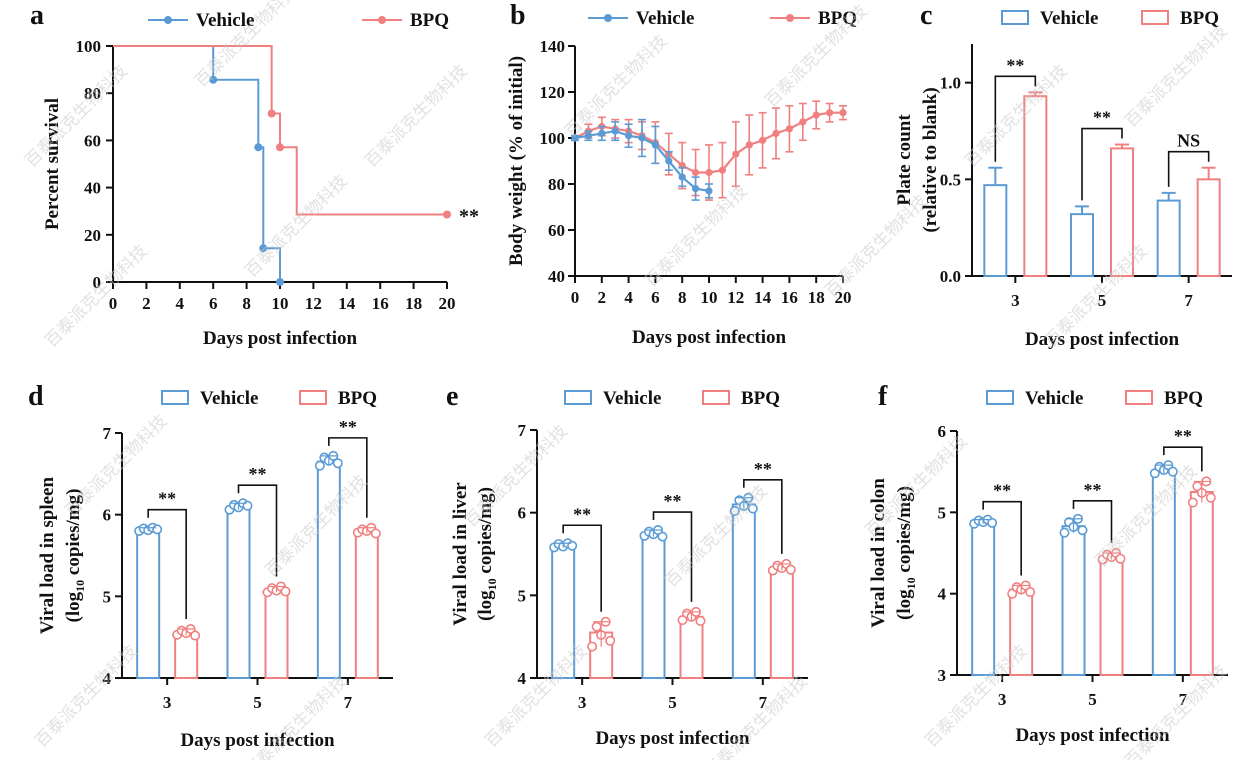 This screenshot has width=1246, height=760. Describe the element at coordinates (1188, 141) in the screenshot. I see `significance-label: NS` at that location.